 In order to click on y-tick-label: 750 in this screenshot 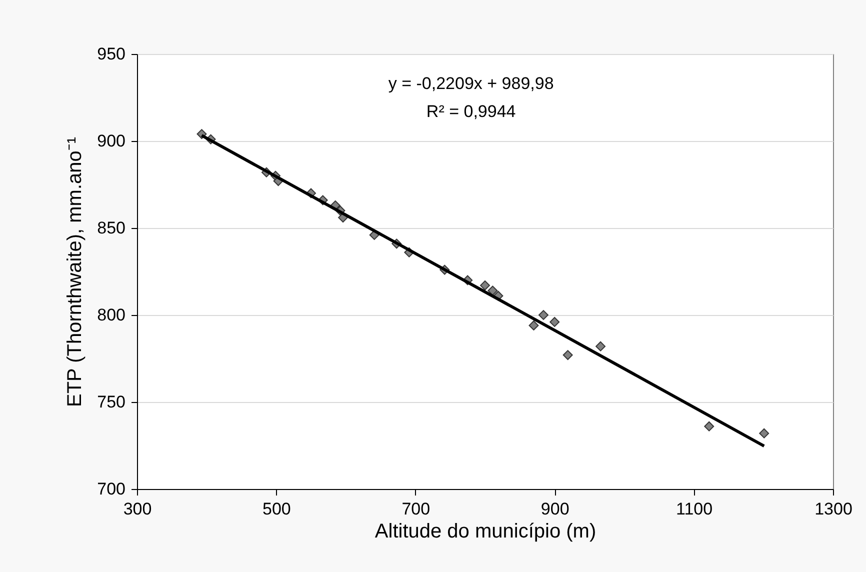, I will do `click(111, 402)`.